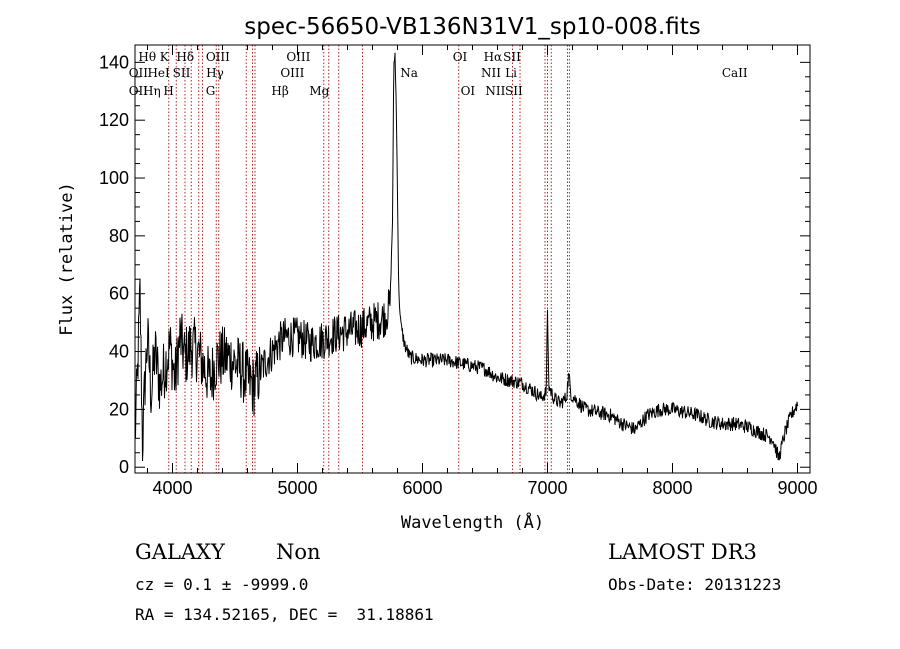  What do you see at coordinates (279, 91) in the screenshot?
I see `line-label: Hβ` at bounding box center [279, 91].